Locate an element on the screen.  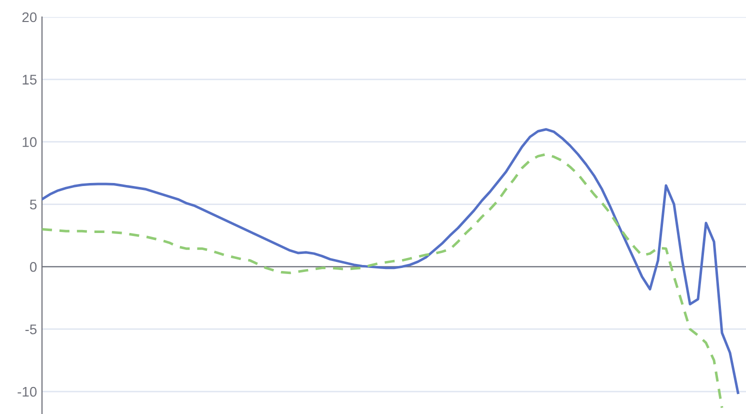
y-tick-label: 5 is located at coordinates (33, 205).